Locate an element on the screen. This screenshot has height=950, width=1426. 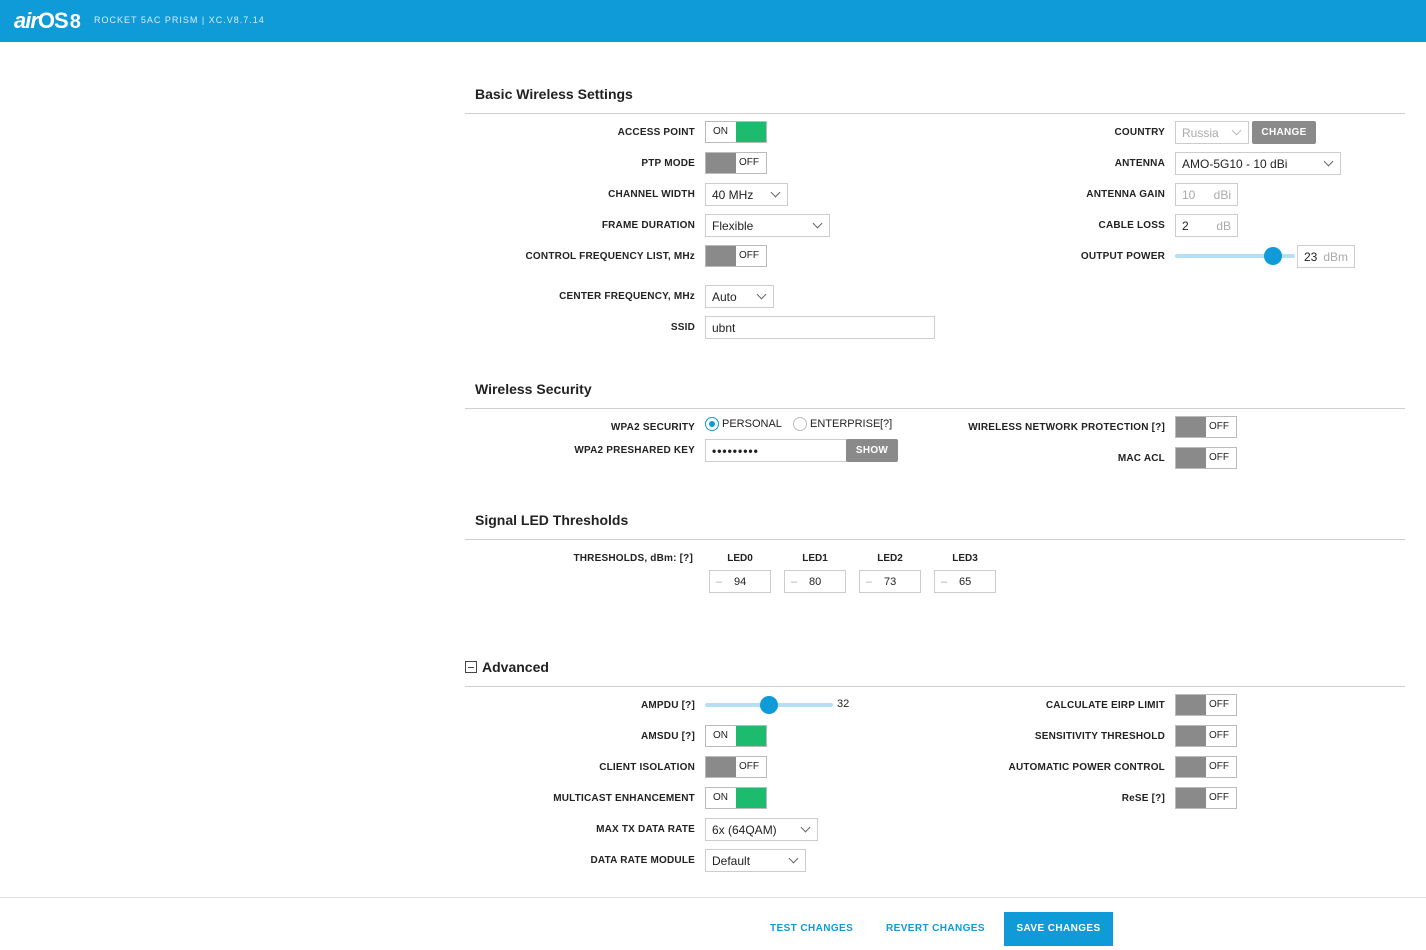
wpa2-help-link: [?] is located at coordinates (886, 424).